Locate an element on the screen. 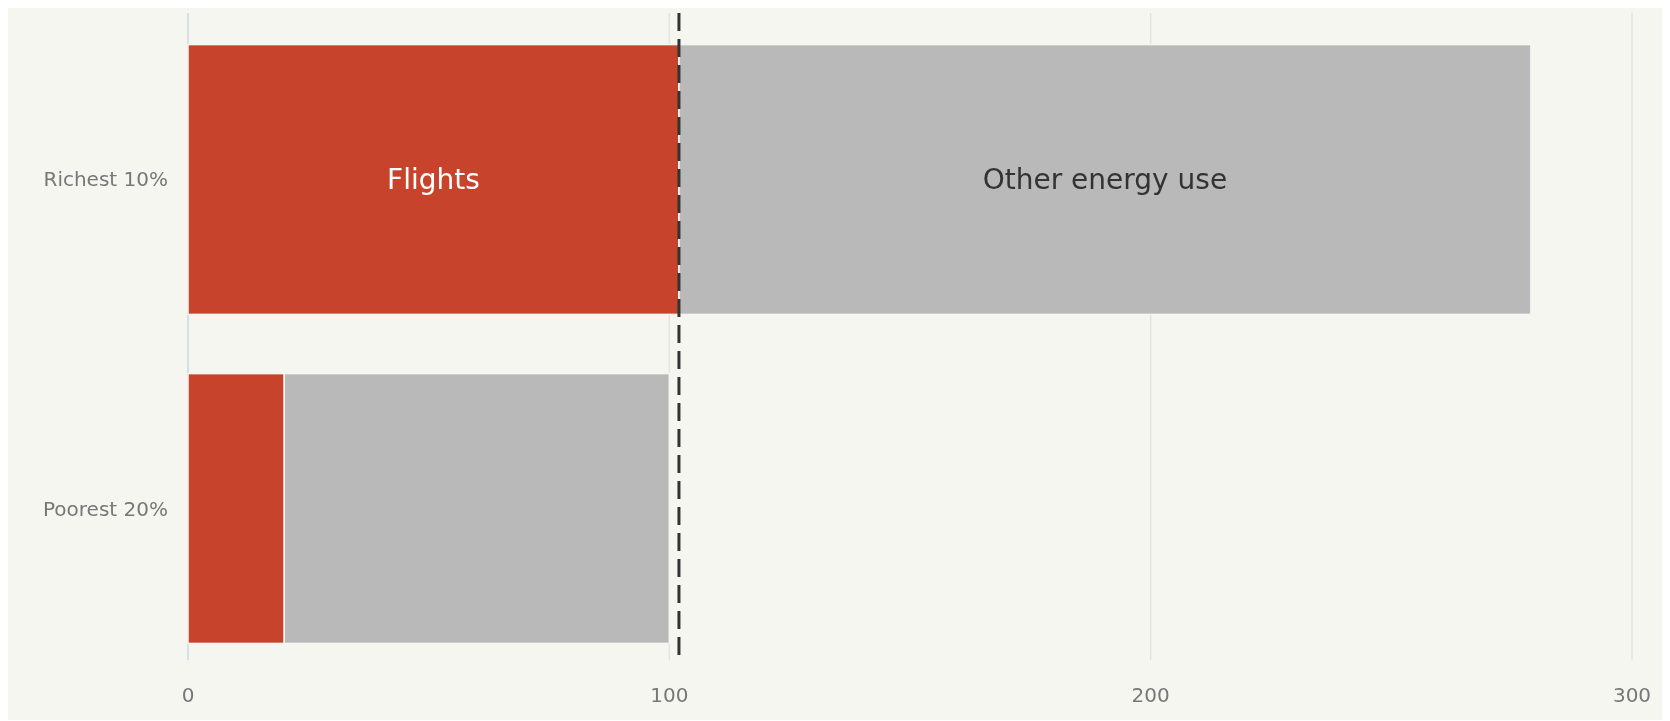 The image size is (1670, 721). x-tick-label: 200 is located at coordinates (1150, 695).